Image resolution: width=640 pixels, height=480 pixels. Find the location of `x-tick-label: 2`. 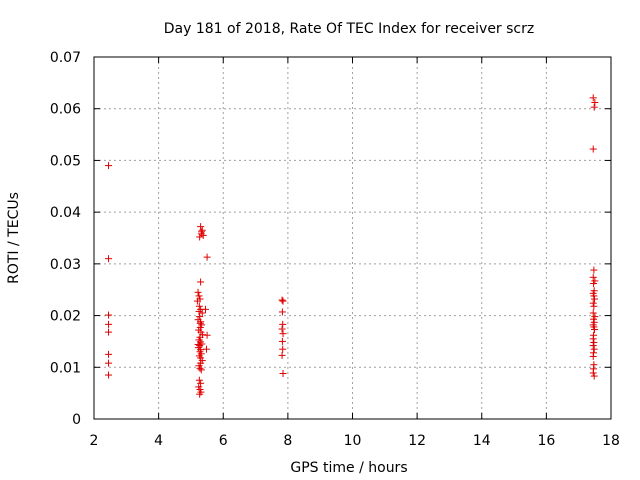

x-tick-label: 2 is located at coordinates (94, 441).